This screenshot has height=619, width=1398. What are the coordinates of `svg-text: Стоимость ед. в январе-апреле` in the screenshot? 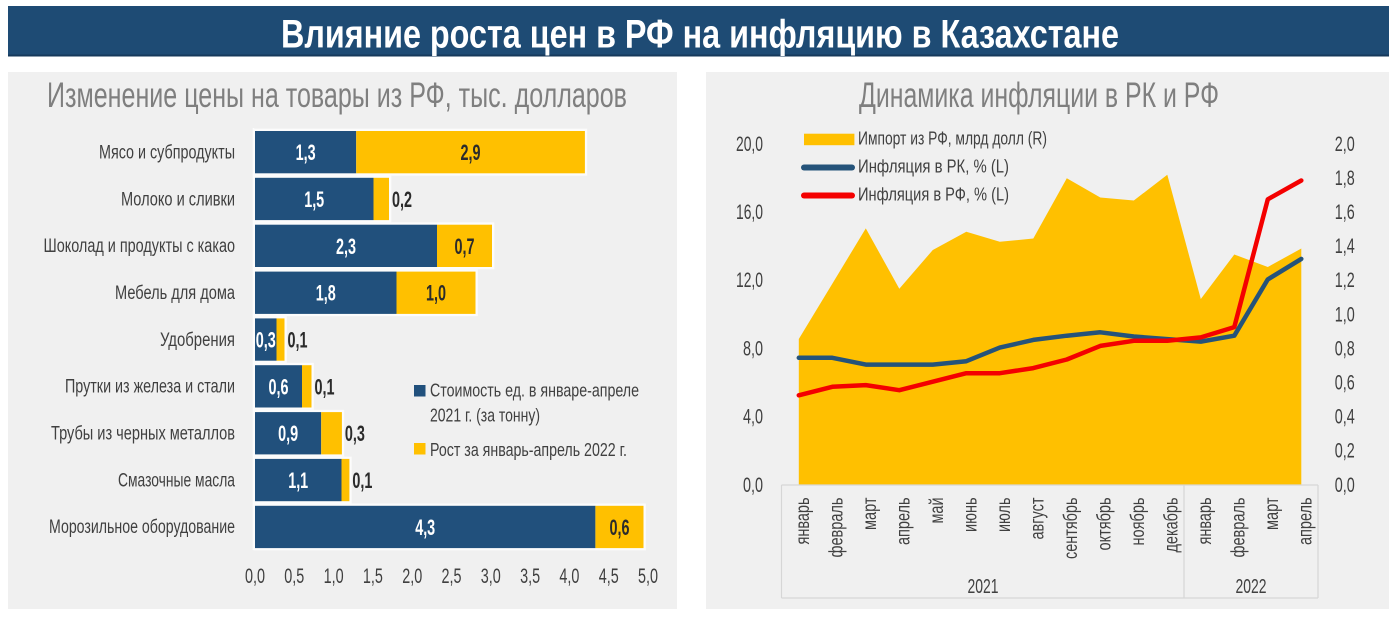 It's located at (534, 391).